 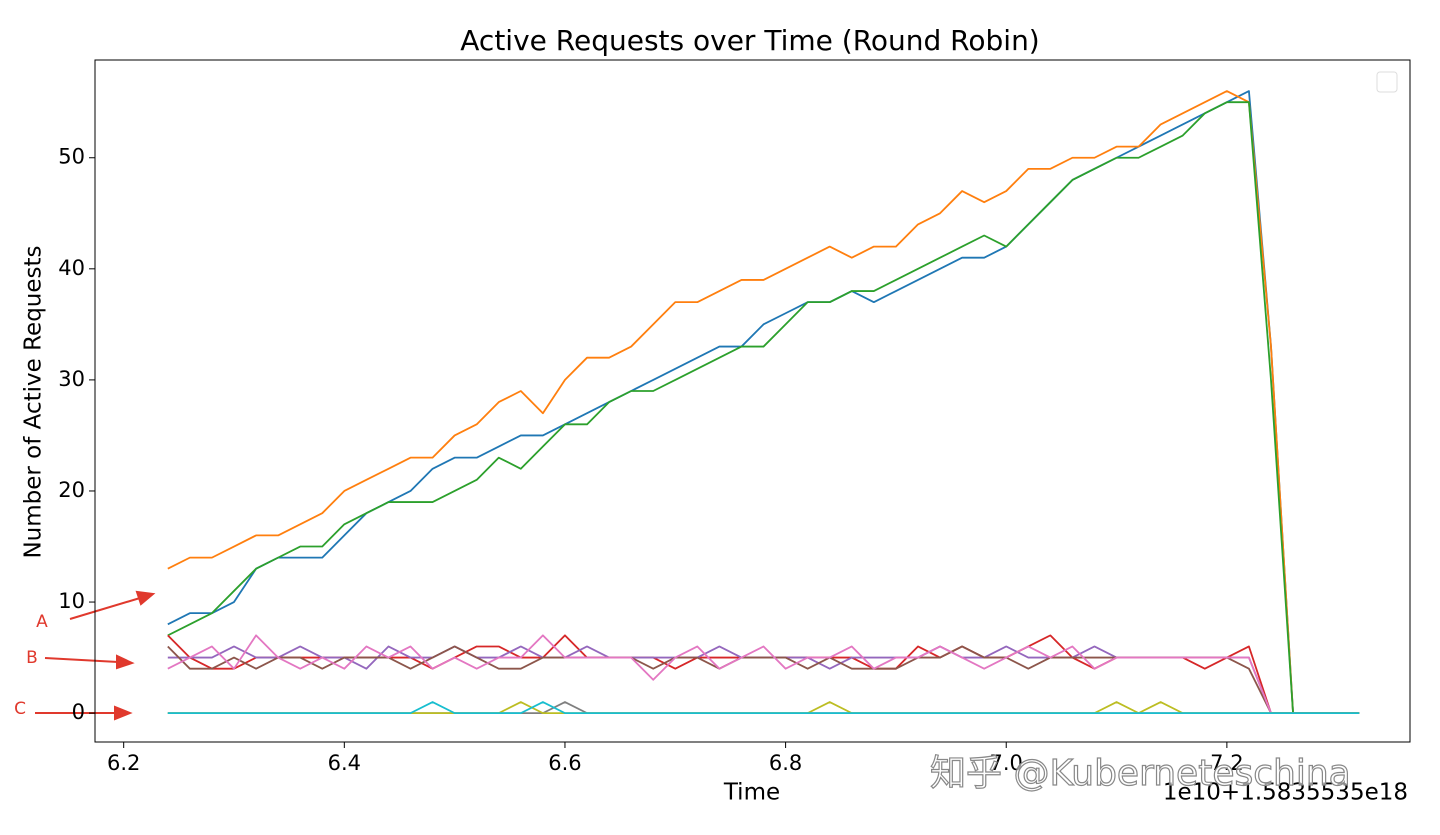 What do you see at coordinates (42, 622) in the screenshot?
I see `annotation: A` at bounding box center [42, 622].